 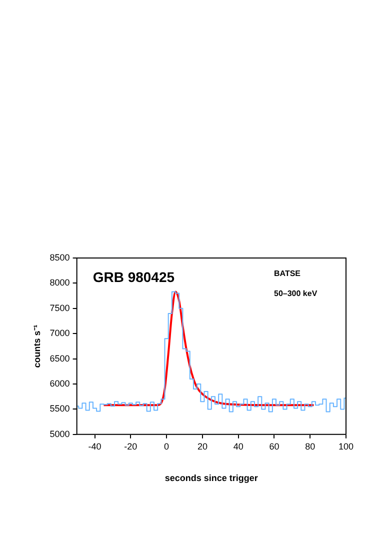 What do you see at coordinates (60, 333) in the screenshot?
I see `y-tick-label: 7000` at bounding box center [60, 333].